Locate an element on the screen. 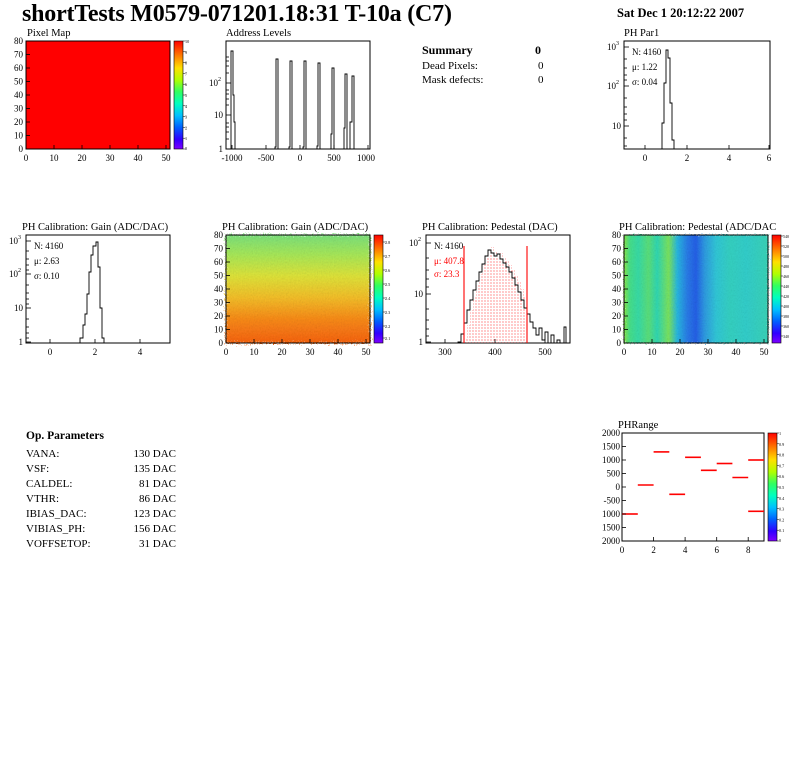  svg-text: 1 is located at coordinates (421, 342).